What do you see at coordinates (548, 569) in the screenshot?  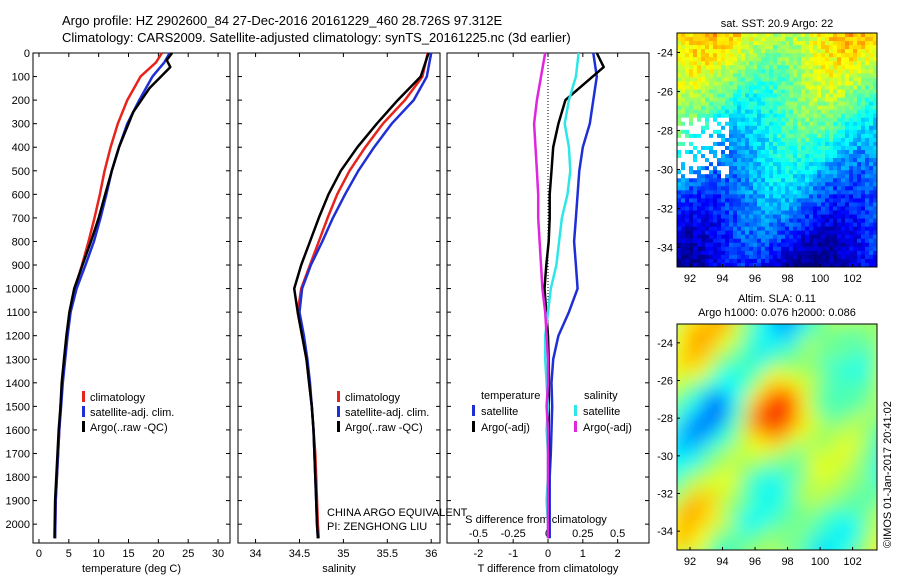 I see `x-axis-label: T difference from climatology` at bounding box center [548, 569].